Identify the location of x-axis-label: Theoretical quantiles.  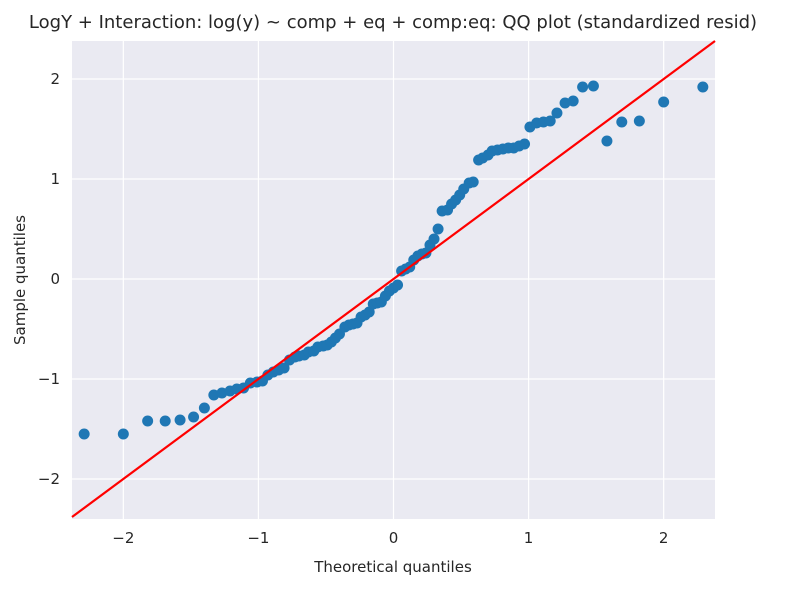
(392, 567).